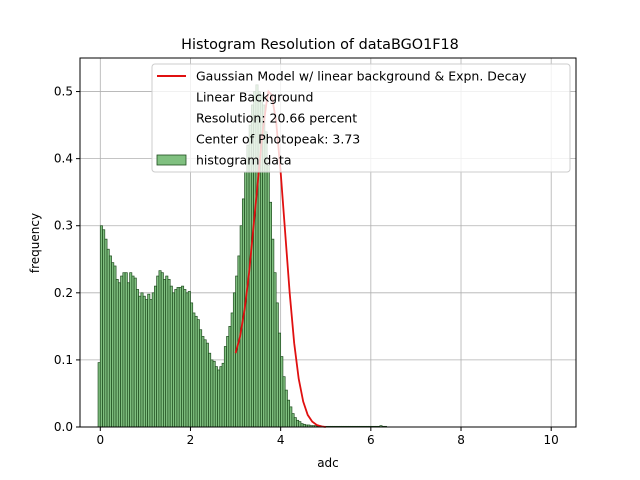 This screenshot has height=480, width=640. Describe the element at coordinates (100, 440) in the screenshot. I see `x-tick-label: 0` at that location.